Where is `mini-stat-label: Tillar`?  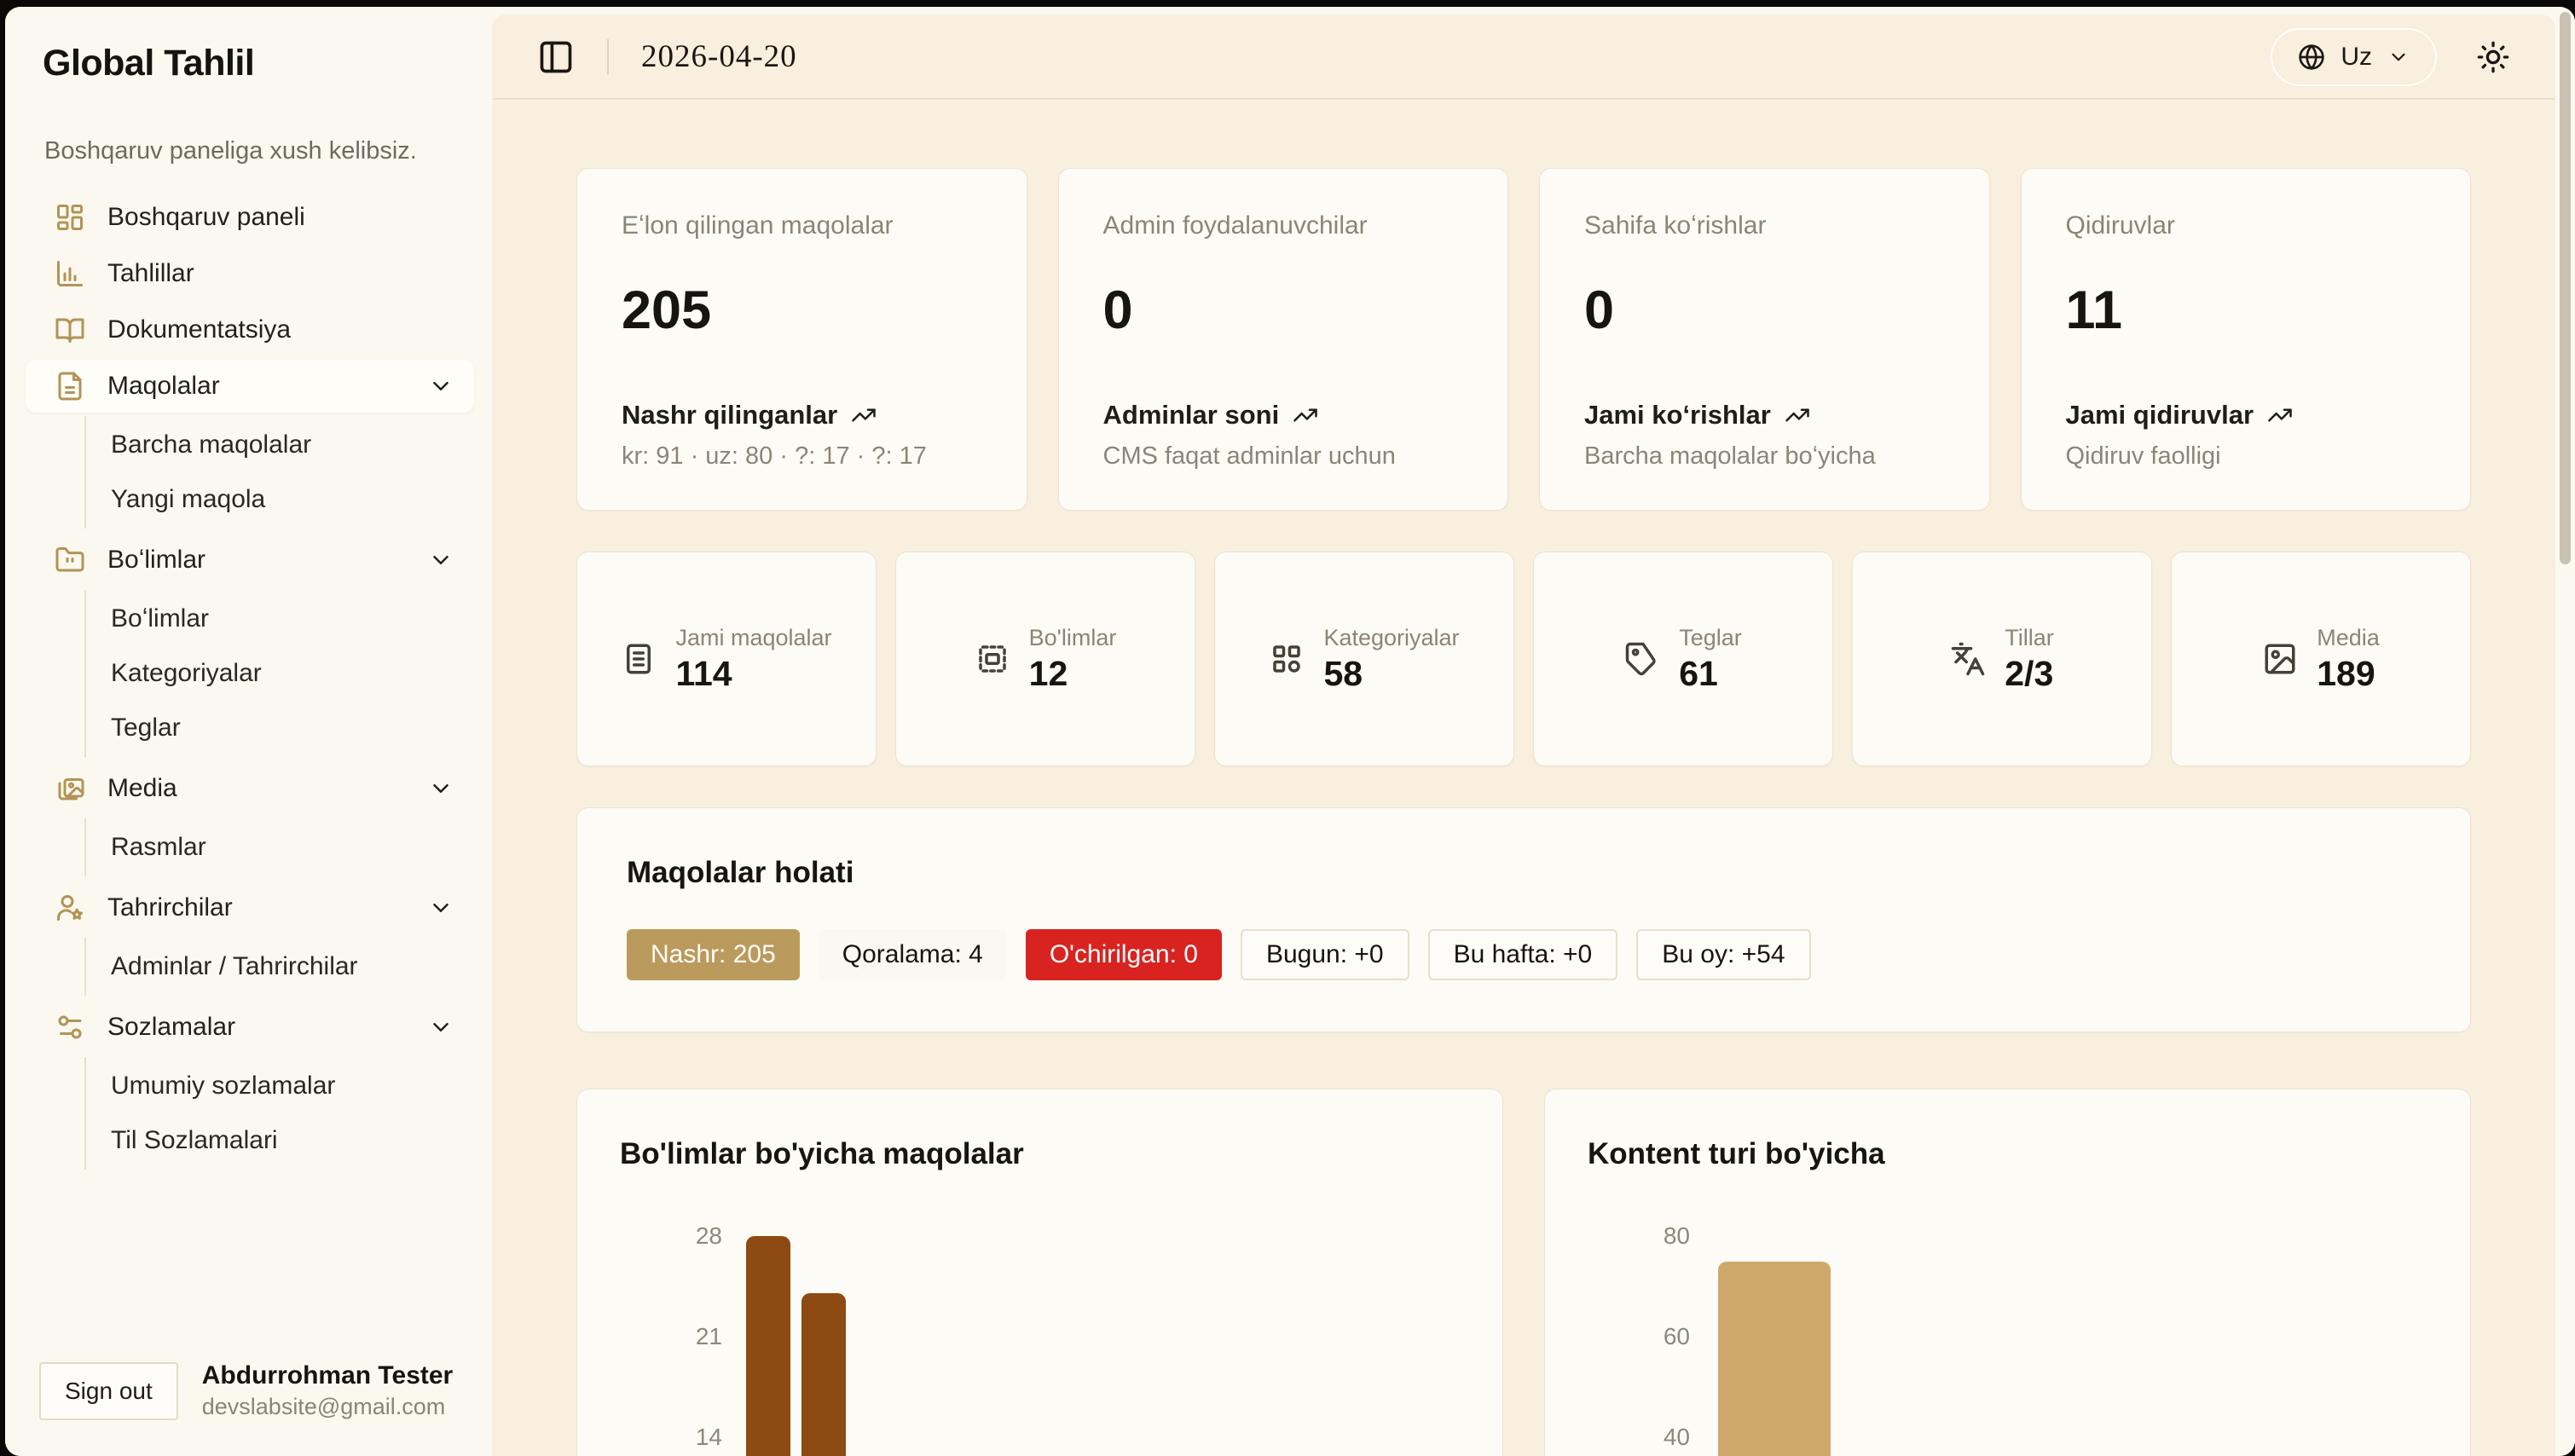 mini-stat-label: Tillar is located at coordinates (2029, 637).